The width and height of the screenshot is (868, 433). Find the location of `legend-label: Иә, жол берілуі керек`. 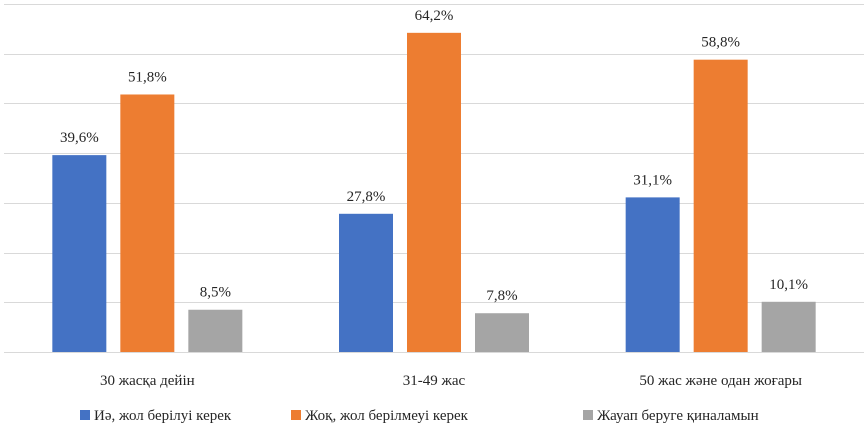

legend-label: Иә, жол берілуі керек is located at coordinates (163, 416).